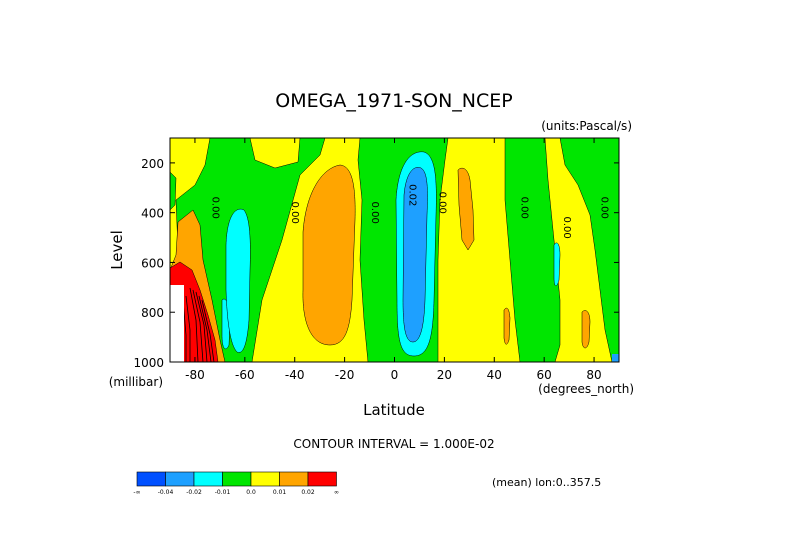 This screenshot has height=558, width=789. What do you see at coordinates (444, 375) in the screenshot?
I see `x-tick-label: 20` at bounding box center [444, 375].